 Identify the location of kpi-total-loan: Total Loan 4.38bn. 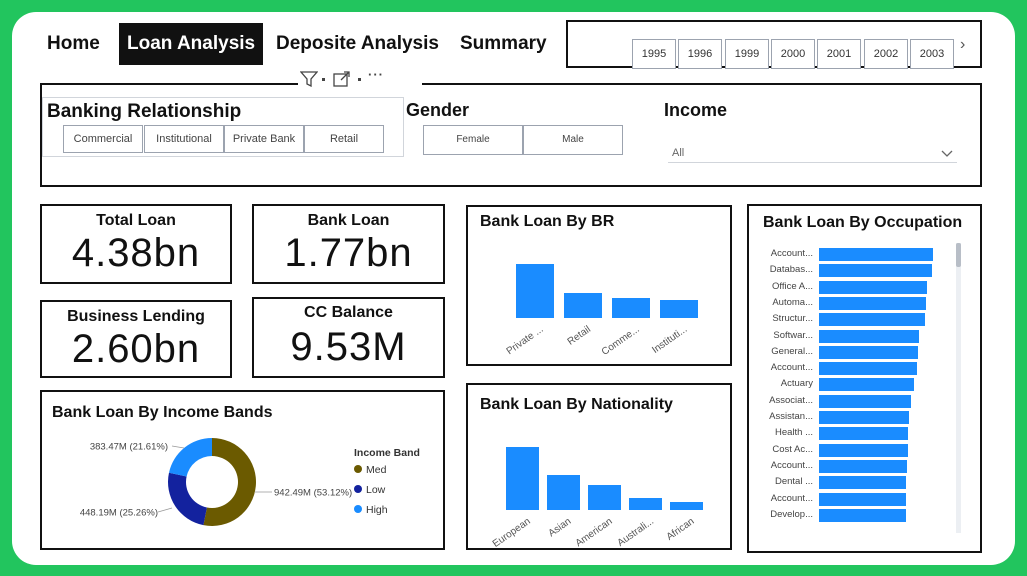
(136, 244).